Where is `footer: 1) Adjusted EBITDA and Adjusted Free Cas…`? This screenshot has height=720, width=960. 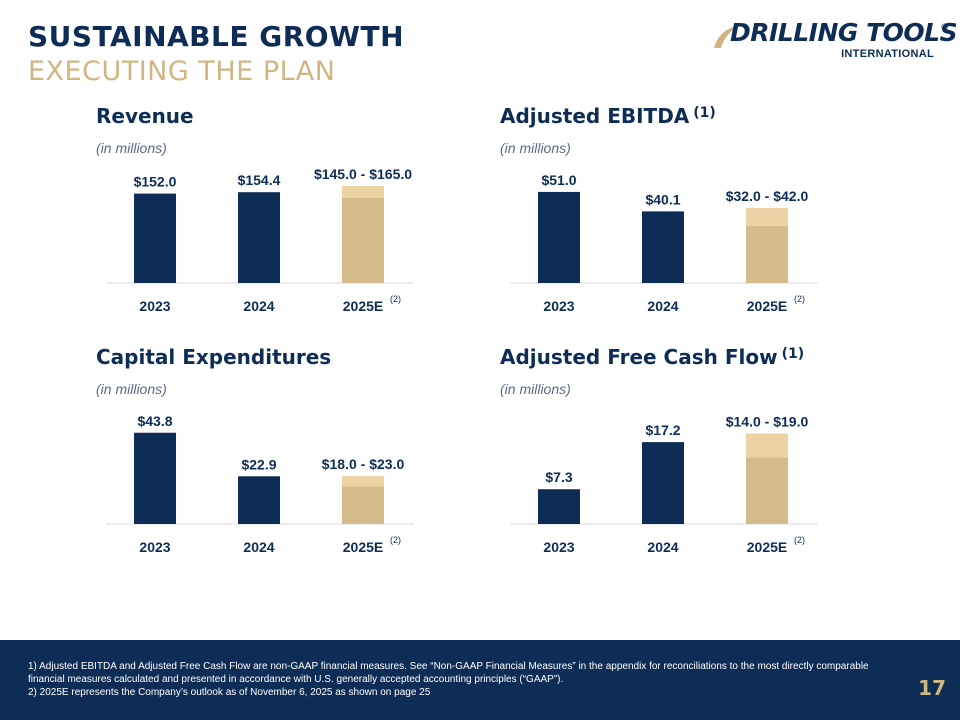 footer: 1) Adjusted EBITDA and Adjusted Free Cas… is located at coordinates (480, 680).